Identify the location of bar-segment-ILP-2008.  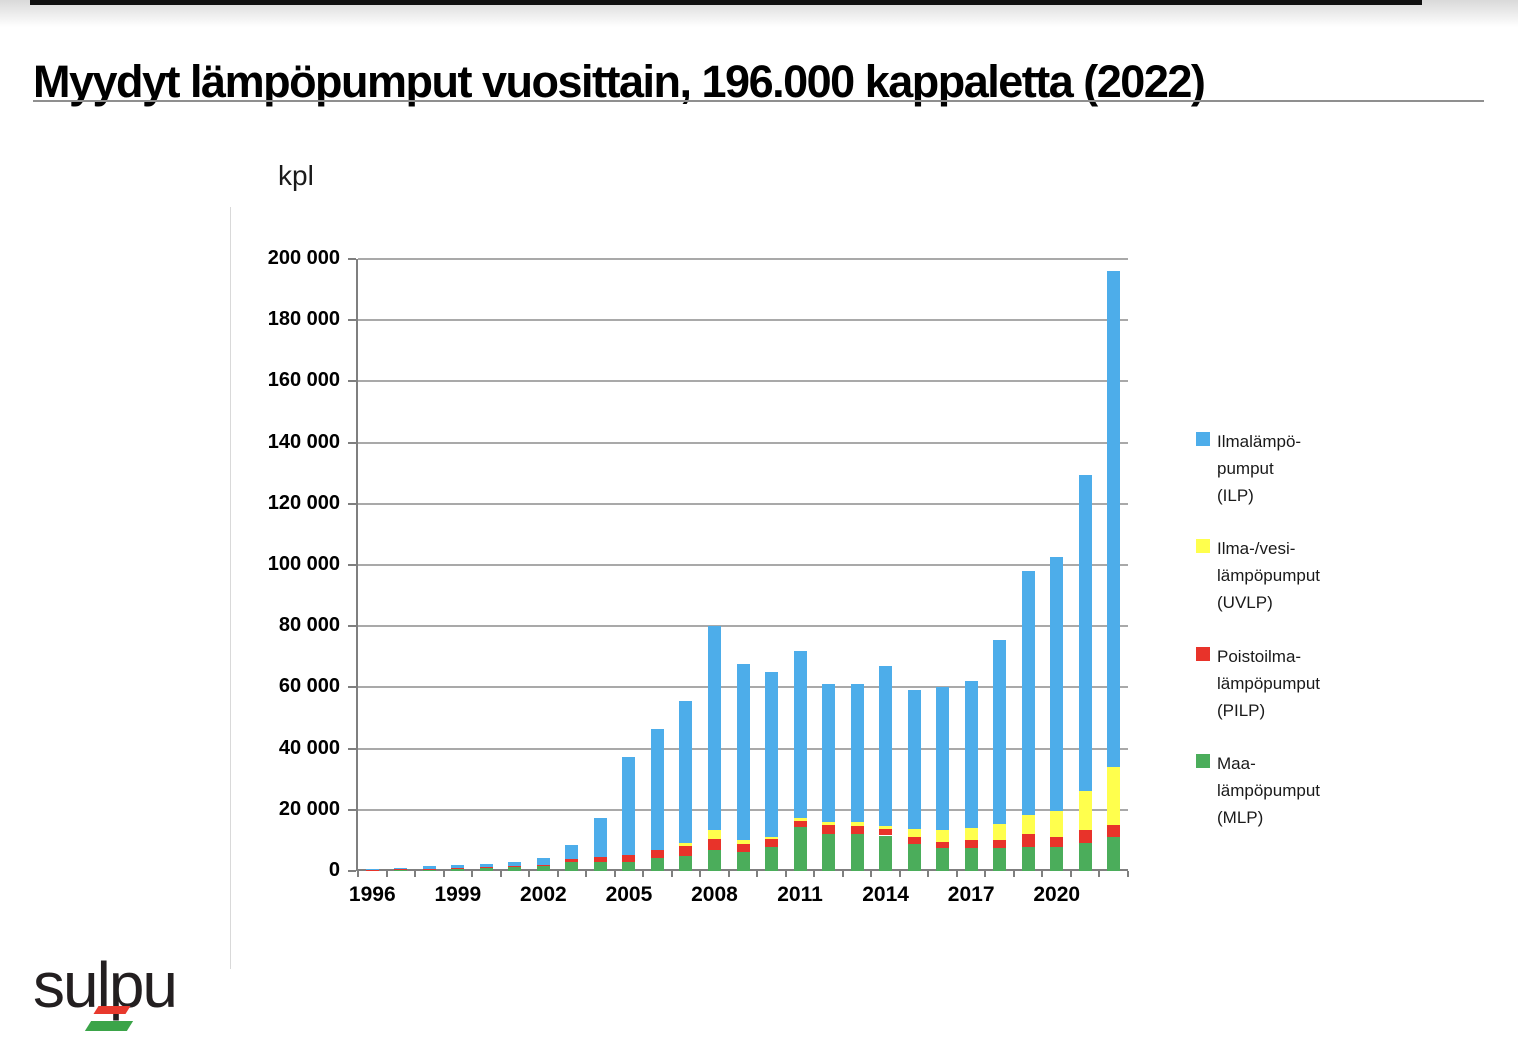
(714, 728).